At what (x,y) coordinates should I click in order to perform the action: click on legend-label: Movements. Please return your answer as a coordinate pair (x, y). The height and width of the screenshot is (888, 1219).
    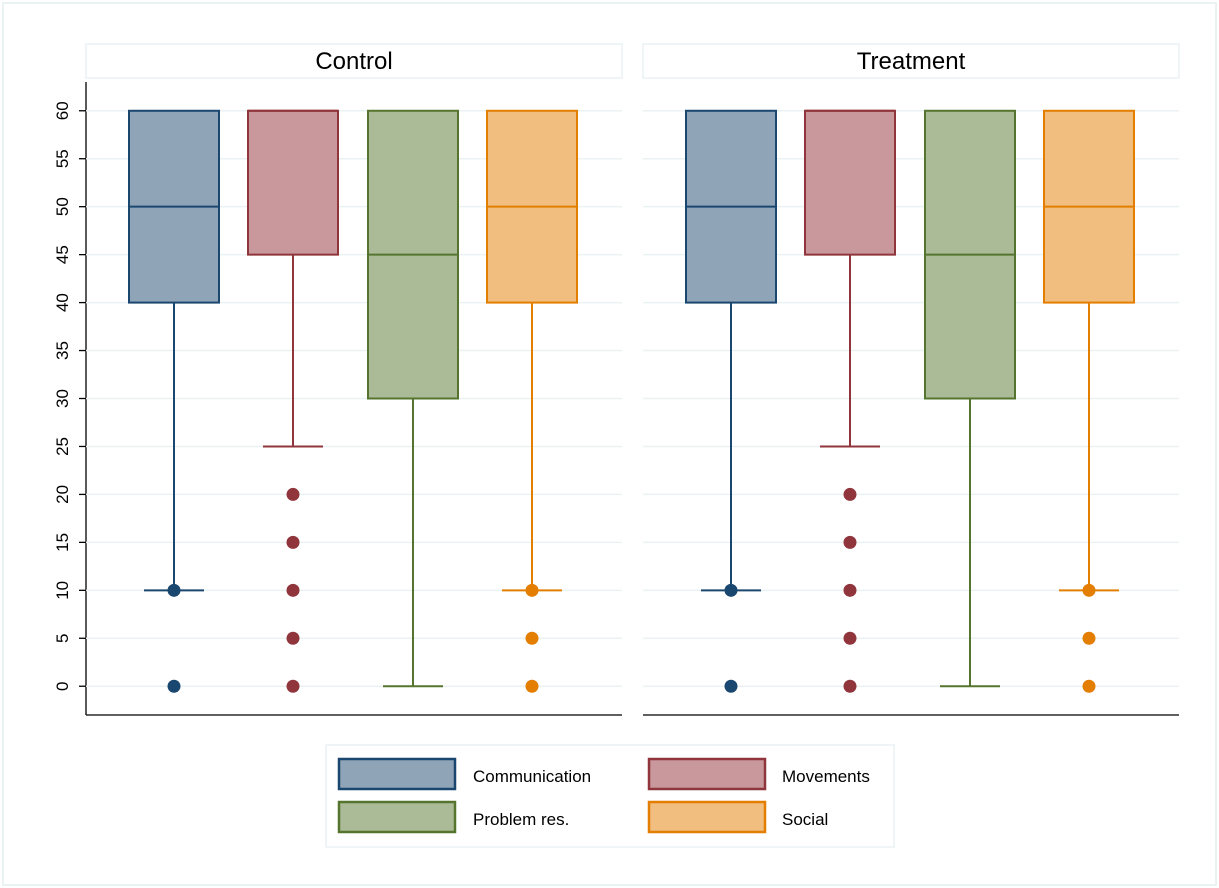
    Looking at the image, I should click on (826, 776).